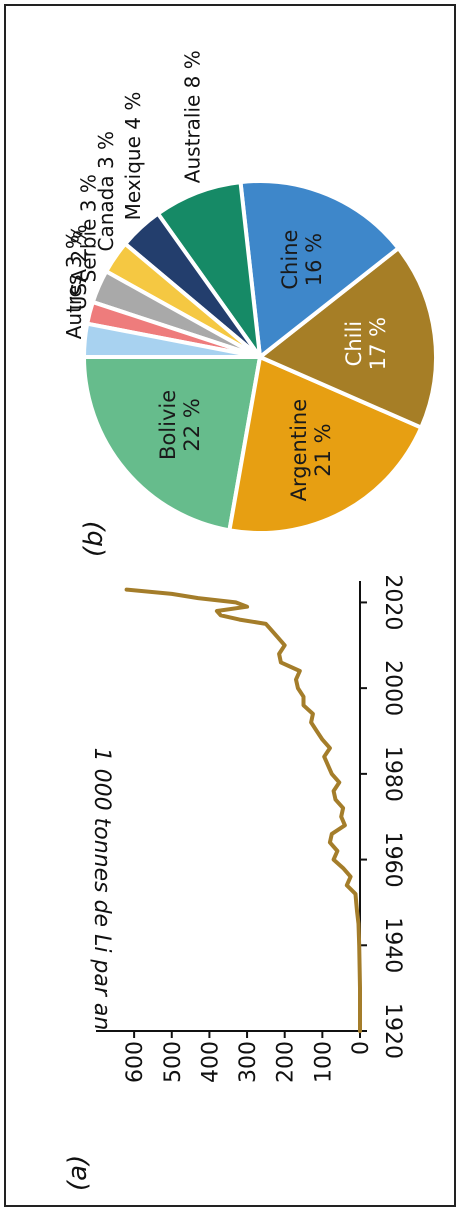 This screenshot has height=1216, width=460. I want to click on slice-label-australie: Australie 8 %, so click(193, 116).